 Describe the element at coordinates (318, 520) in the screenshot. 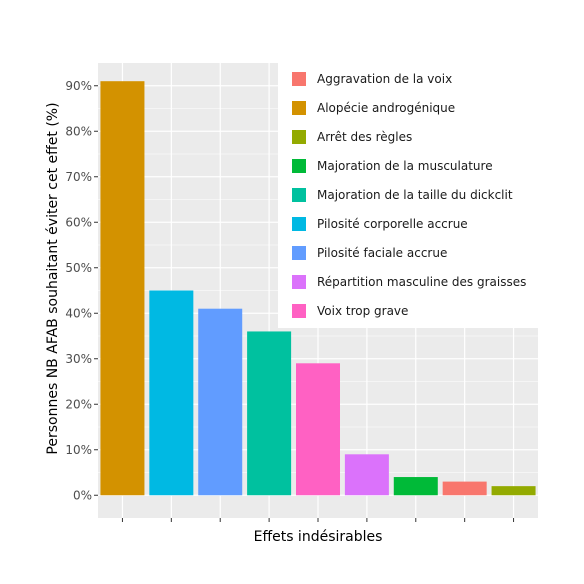

I see `x-axis` at that location.